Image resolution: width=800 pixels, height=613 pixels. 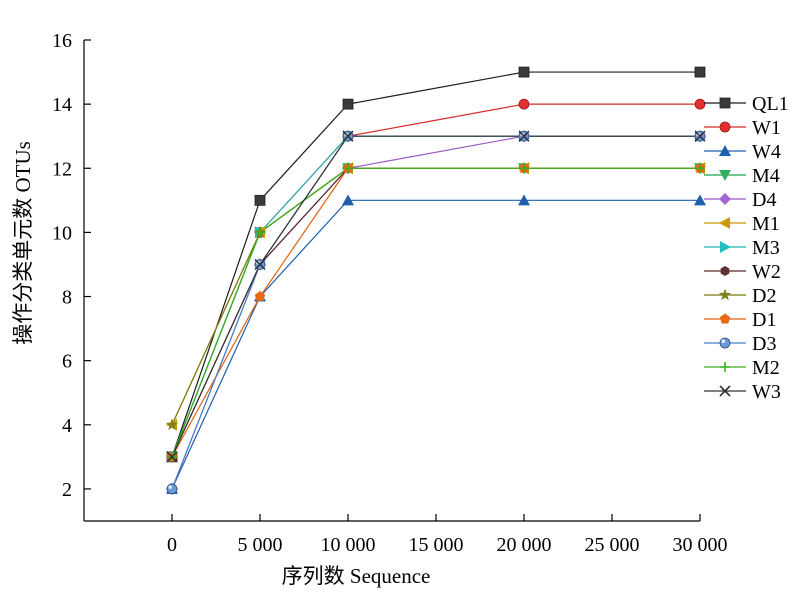 What do you see at coordinates (746, 104) in the screenshot?
I see `legend-item-ql1: QL1` at bounding box center [746, 104].